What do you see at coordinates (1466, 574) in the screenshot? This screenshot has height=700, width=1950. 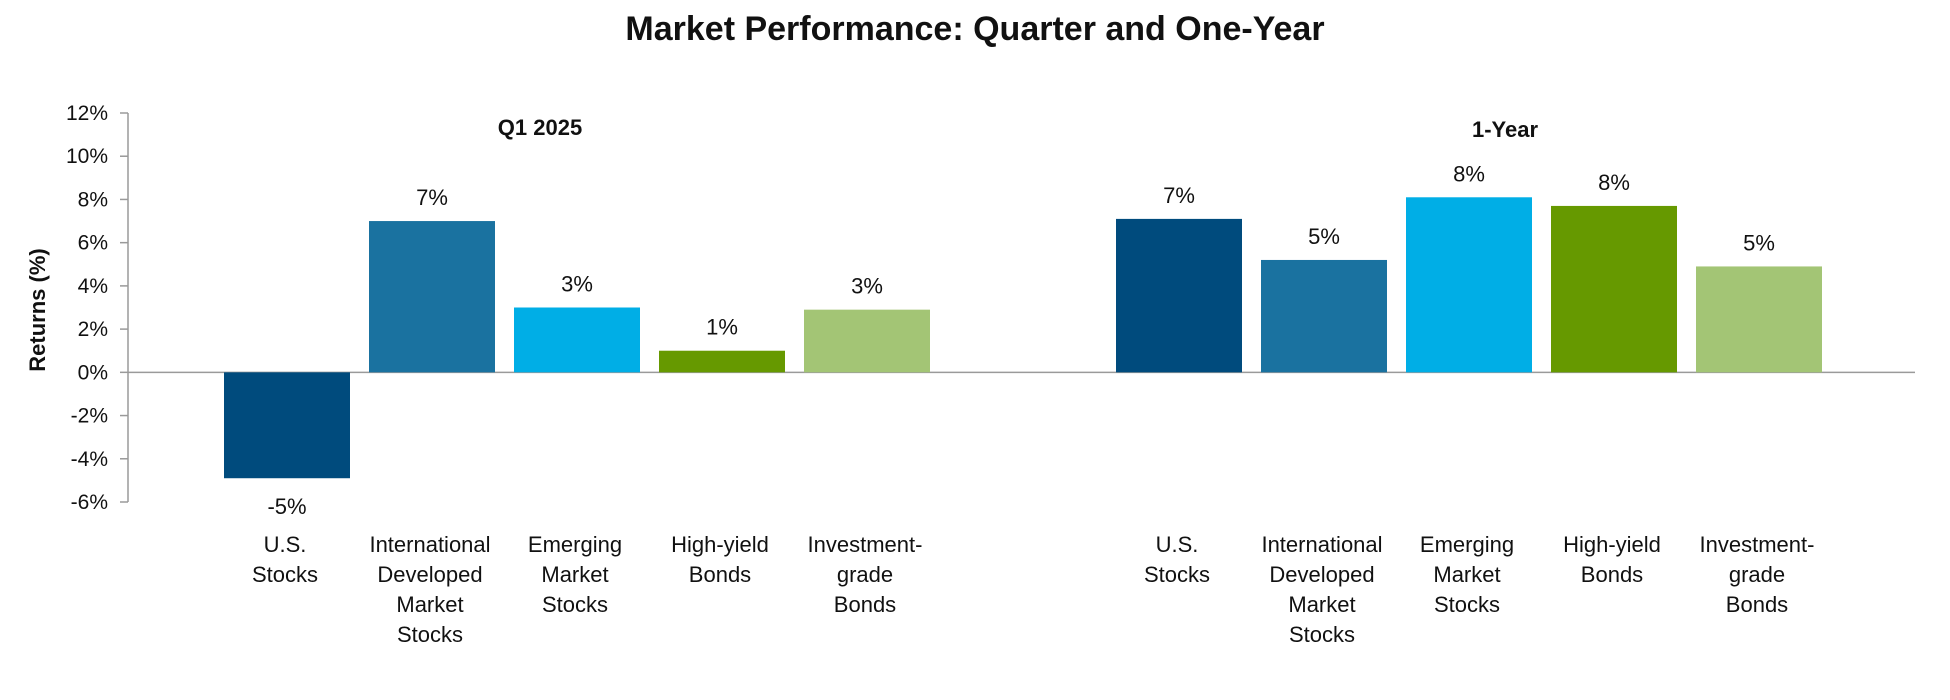 I see `category-label-one-year-3: Market` at bounding box center [1466, 574].